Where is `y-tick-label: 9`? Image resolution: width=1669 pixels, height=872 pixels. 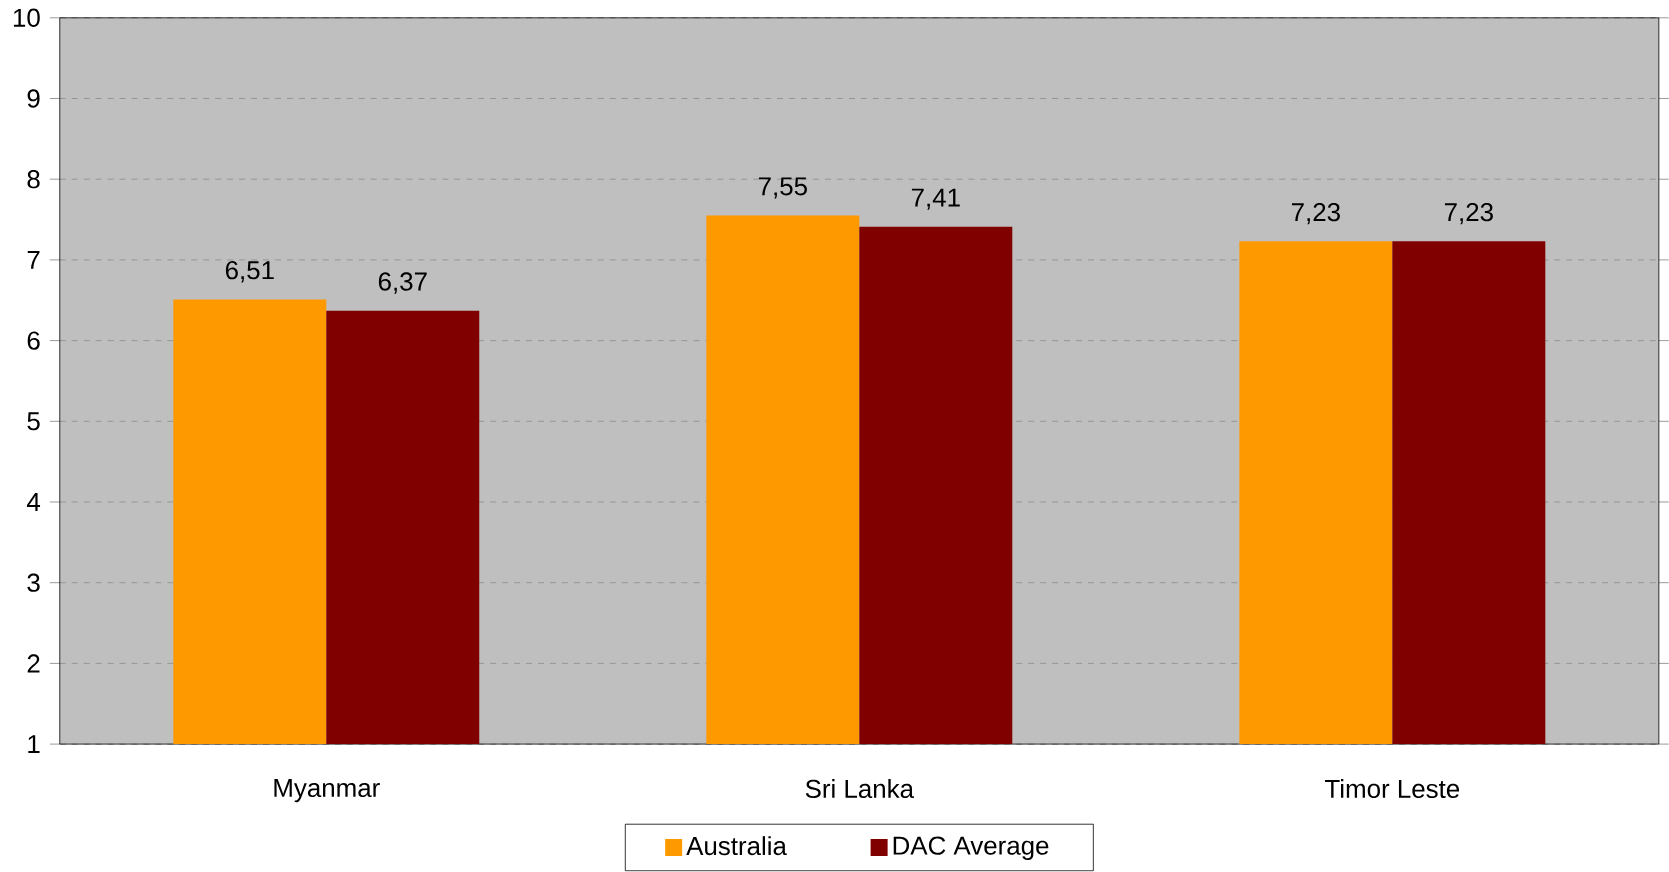
y-tick-label: 9 is located at coordinates (33, 98).